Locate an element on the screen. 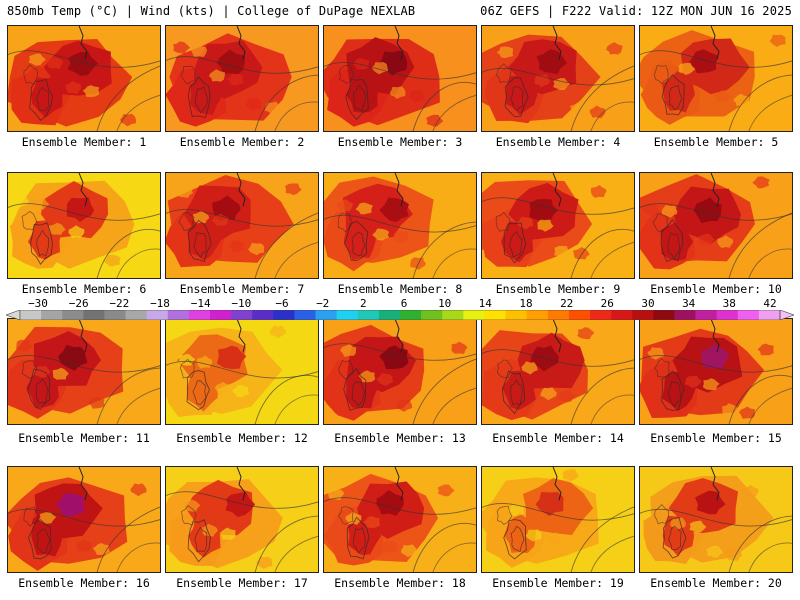 The width and height of the screenshot is (800, 600). ensemble-member-label: Ensemble Member: 7 is located at coordinates (242, 289).